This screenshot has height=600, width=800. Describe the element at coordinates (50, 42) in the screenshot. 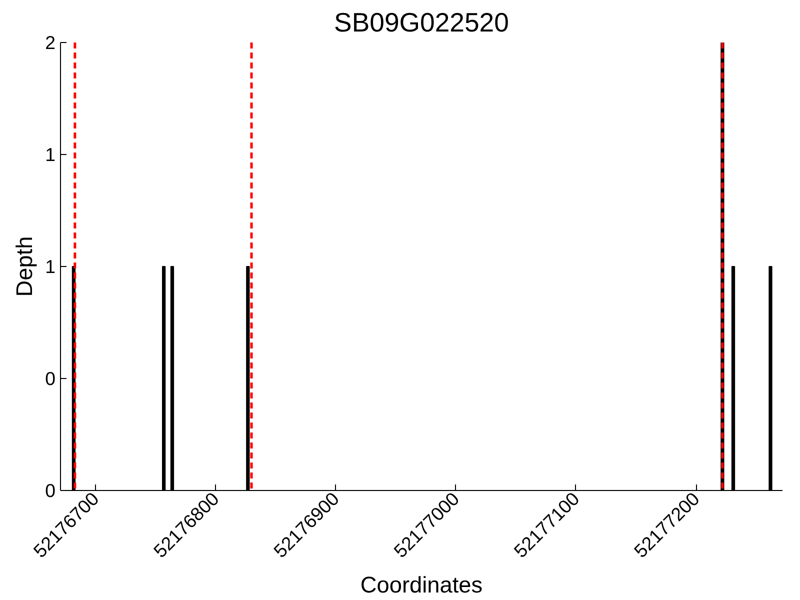

I see `y-tick-label: 2` at that location.